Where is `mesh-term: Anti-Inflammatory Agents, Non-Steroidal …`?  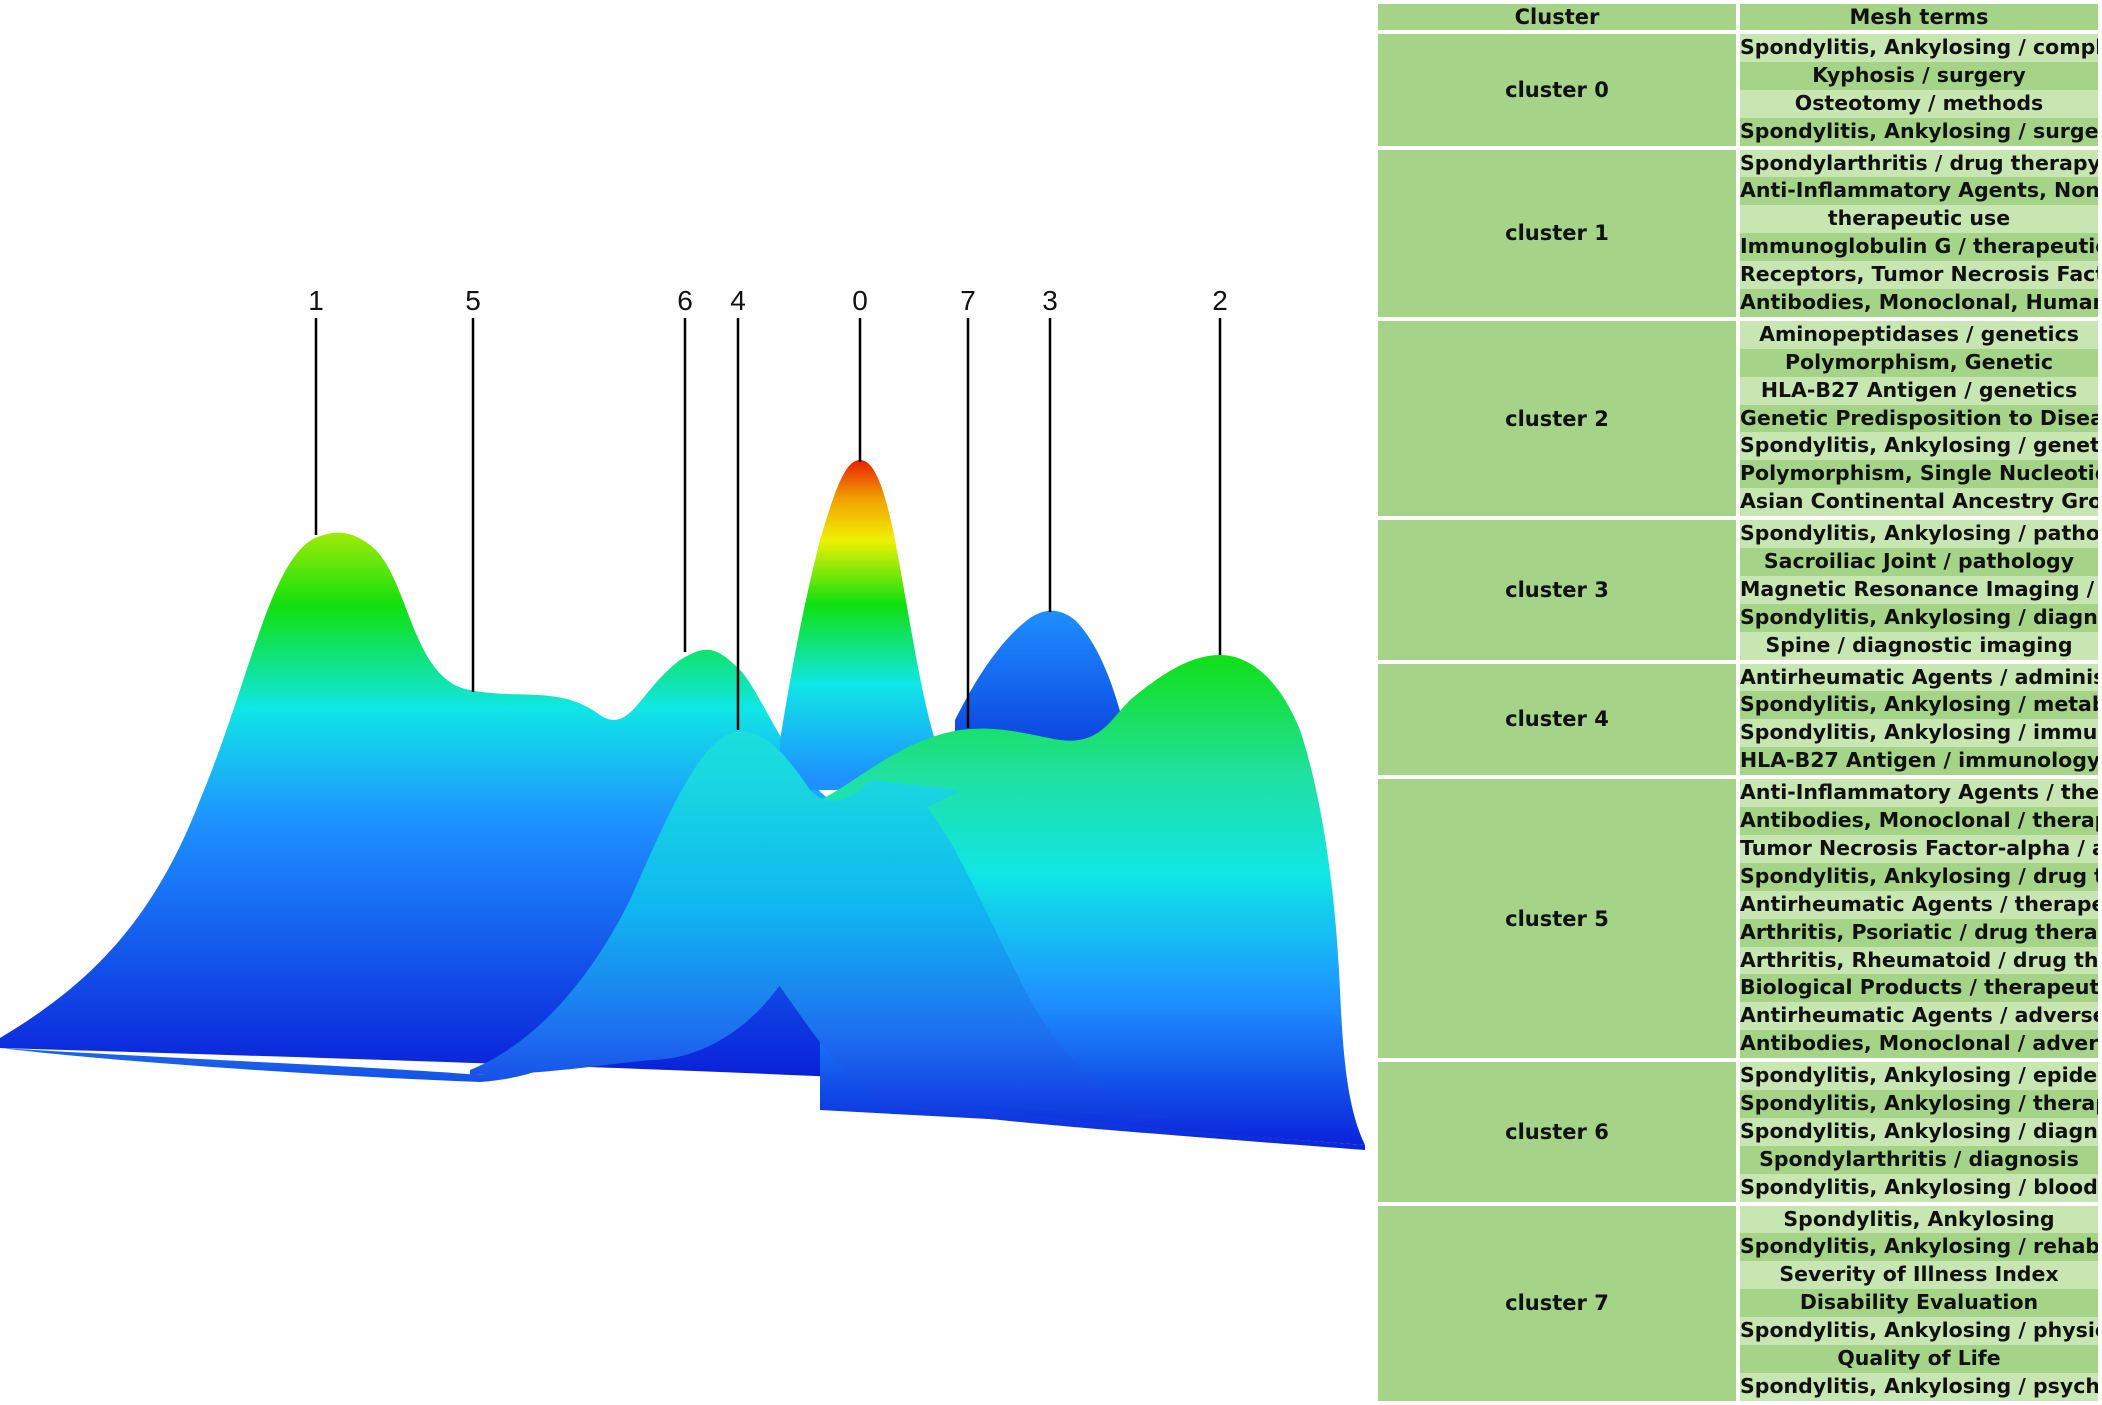
mesh-term: Anti-Inflammatory Agents, Non-Steroidal … is located at coordinates (1919, 191).